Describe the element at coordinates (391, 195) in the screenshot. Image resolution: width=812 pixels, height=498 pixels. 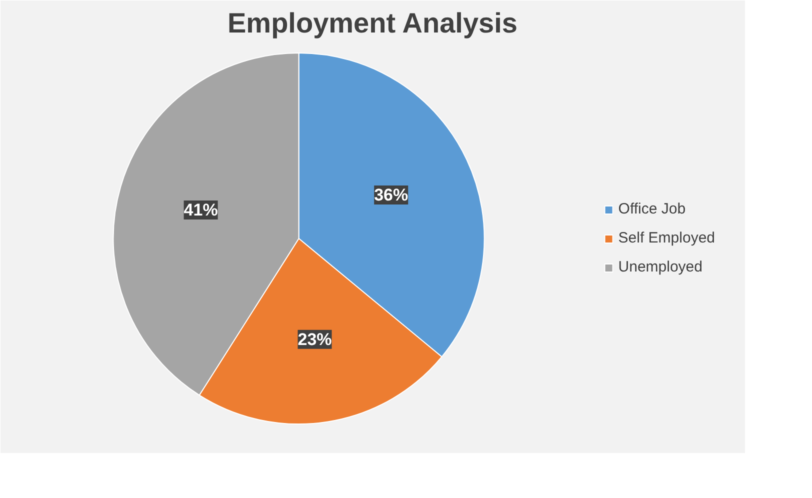
I see `data-label: 36%` at that location.